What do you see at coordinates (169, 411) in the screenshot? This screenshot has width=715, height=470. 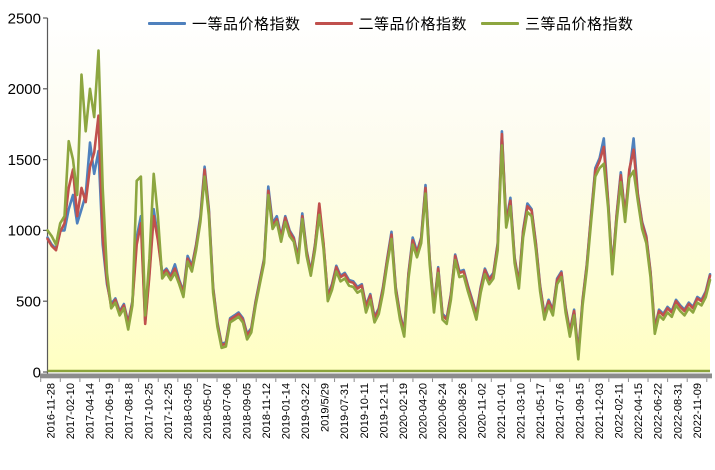 I see `x-tick-label: 2017-12-25` at bounding box center [169, 411].